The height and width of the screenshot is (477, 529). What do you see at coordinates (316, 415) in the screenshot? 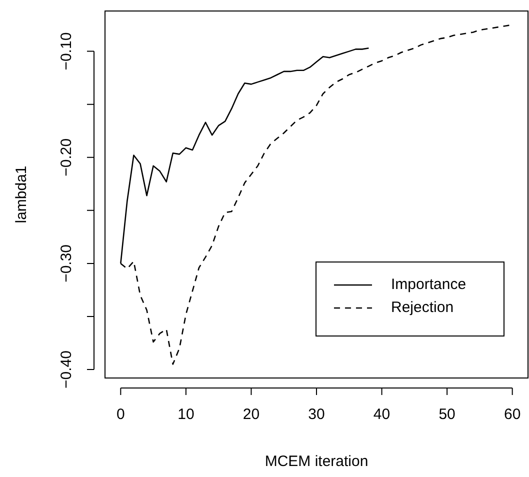
I see `x-tick-label: 30` at bounding box center [316, 415].